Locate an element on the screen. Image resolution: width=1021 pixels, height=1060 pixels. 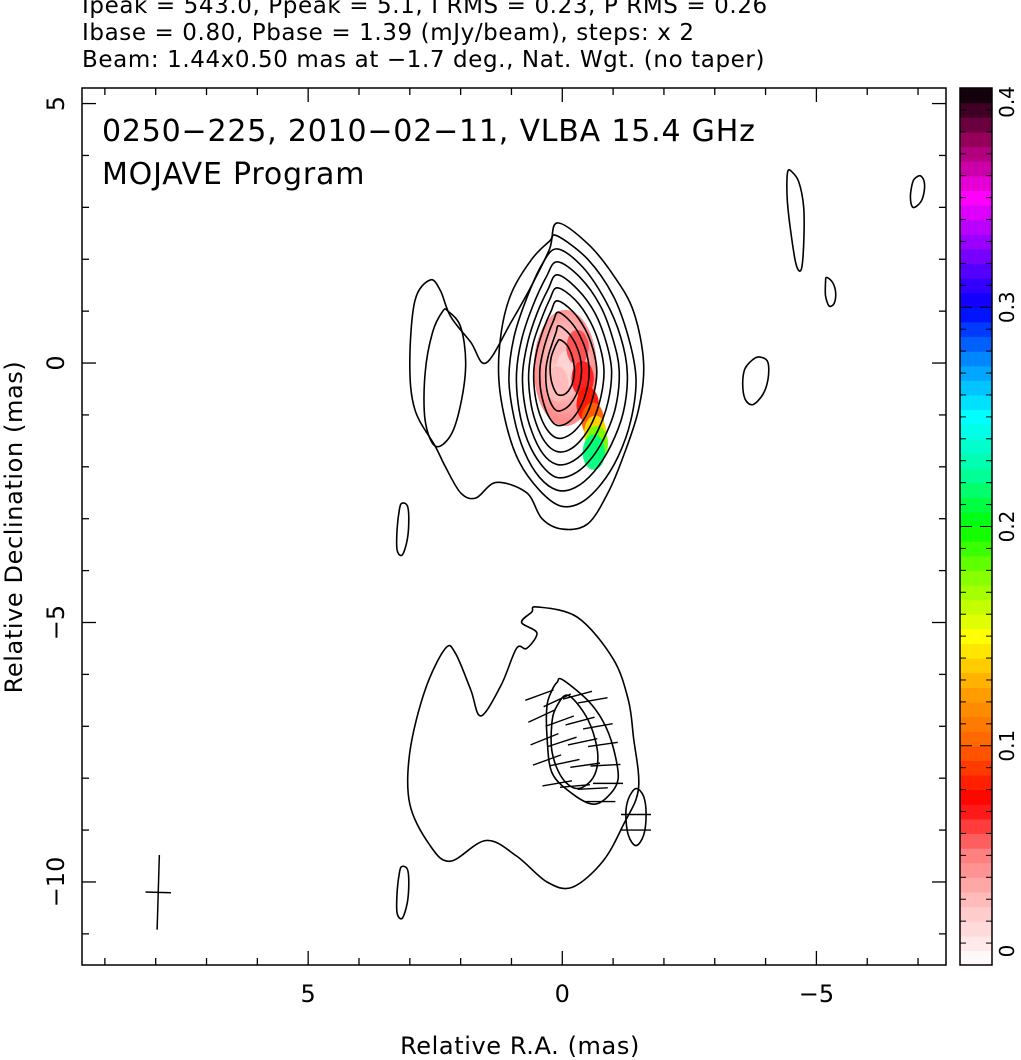
pol-intensity-patch is located at coordinates (557, 384).